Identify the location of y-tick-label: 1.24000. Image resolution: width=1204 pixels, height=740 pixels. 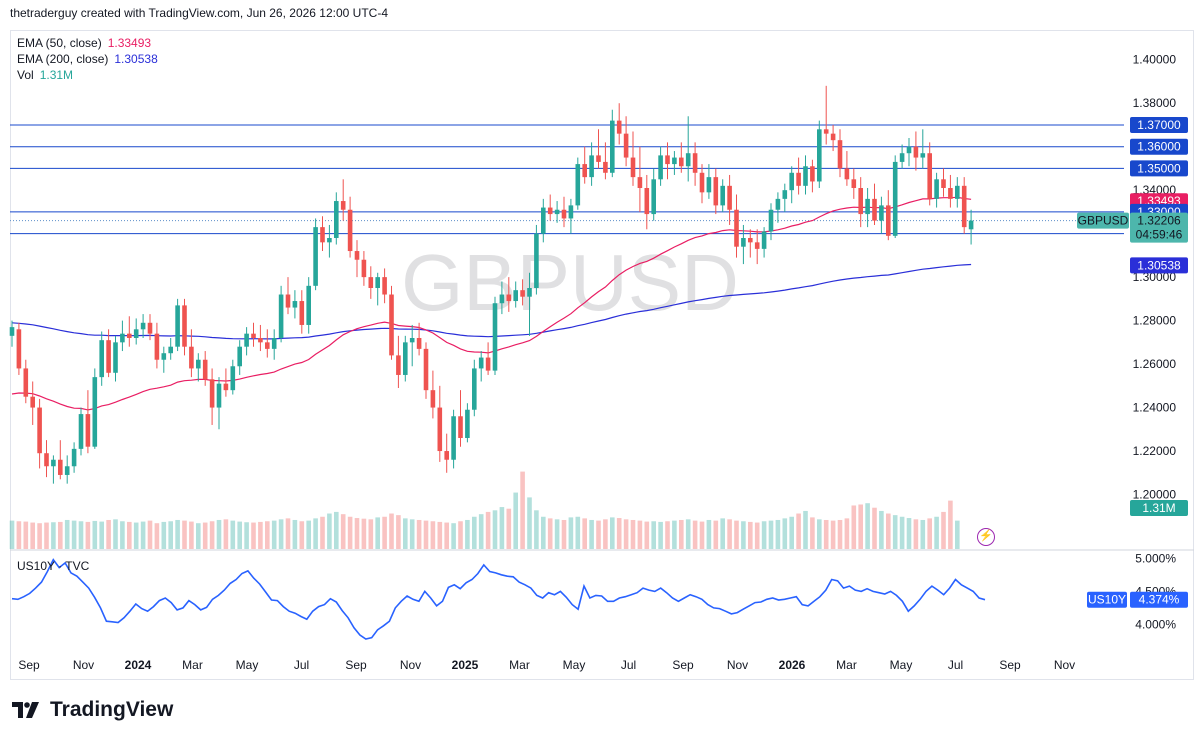
(1155, 408).